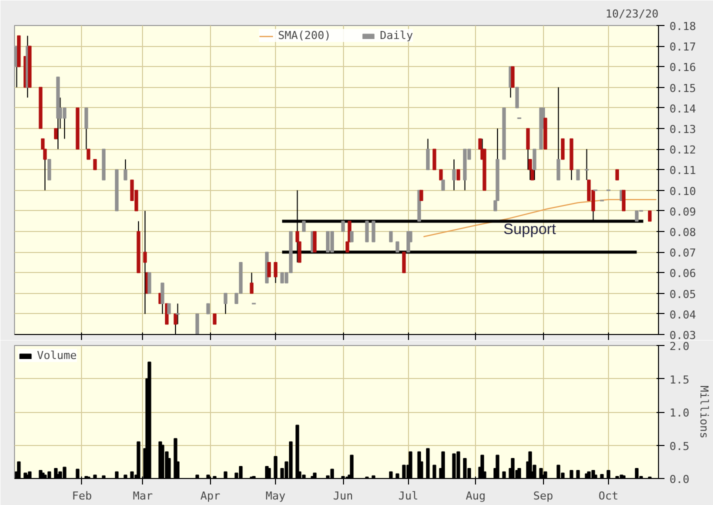  I want to click on y-tick-label: 0.14, so click(683, 109).